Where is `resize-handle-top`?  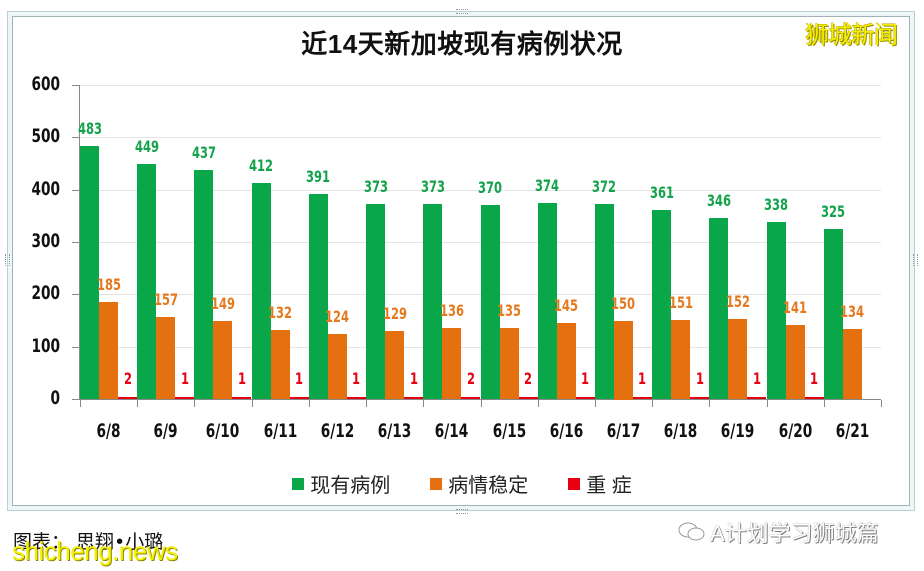 resize-handle-top is located at coordinates (462, 11).